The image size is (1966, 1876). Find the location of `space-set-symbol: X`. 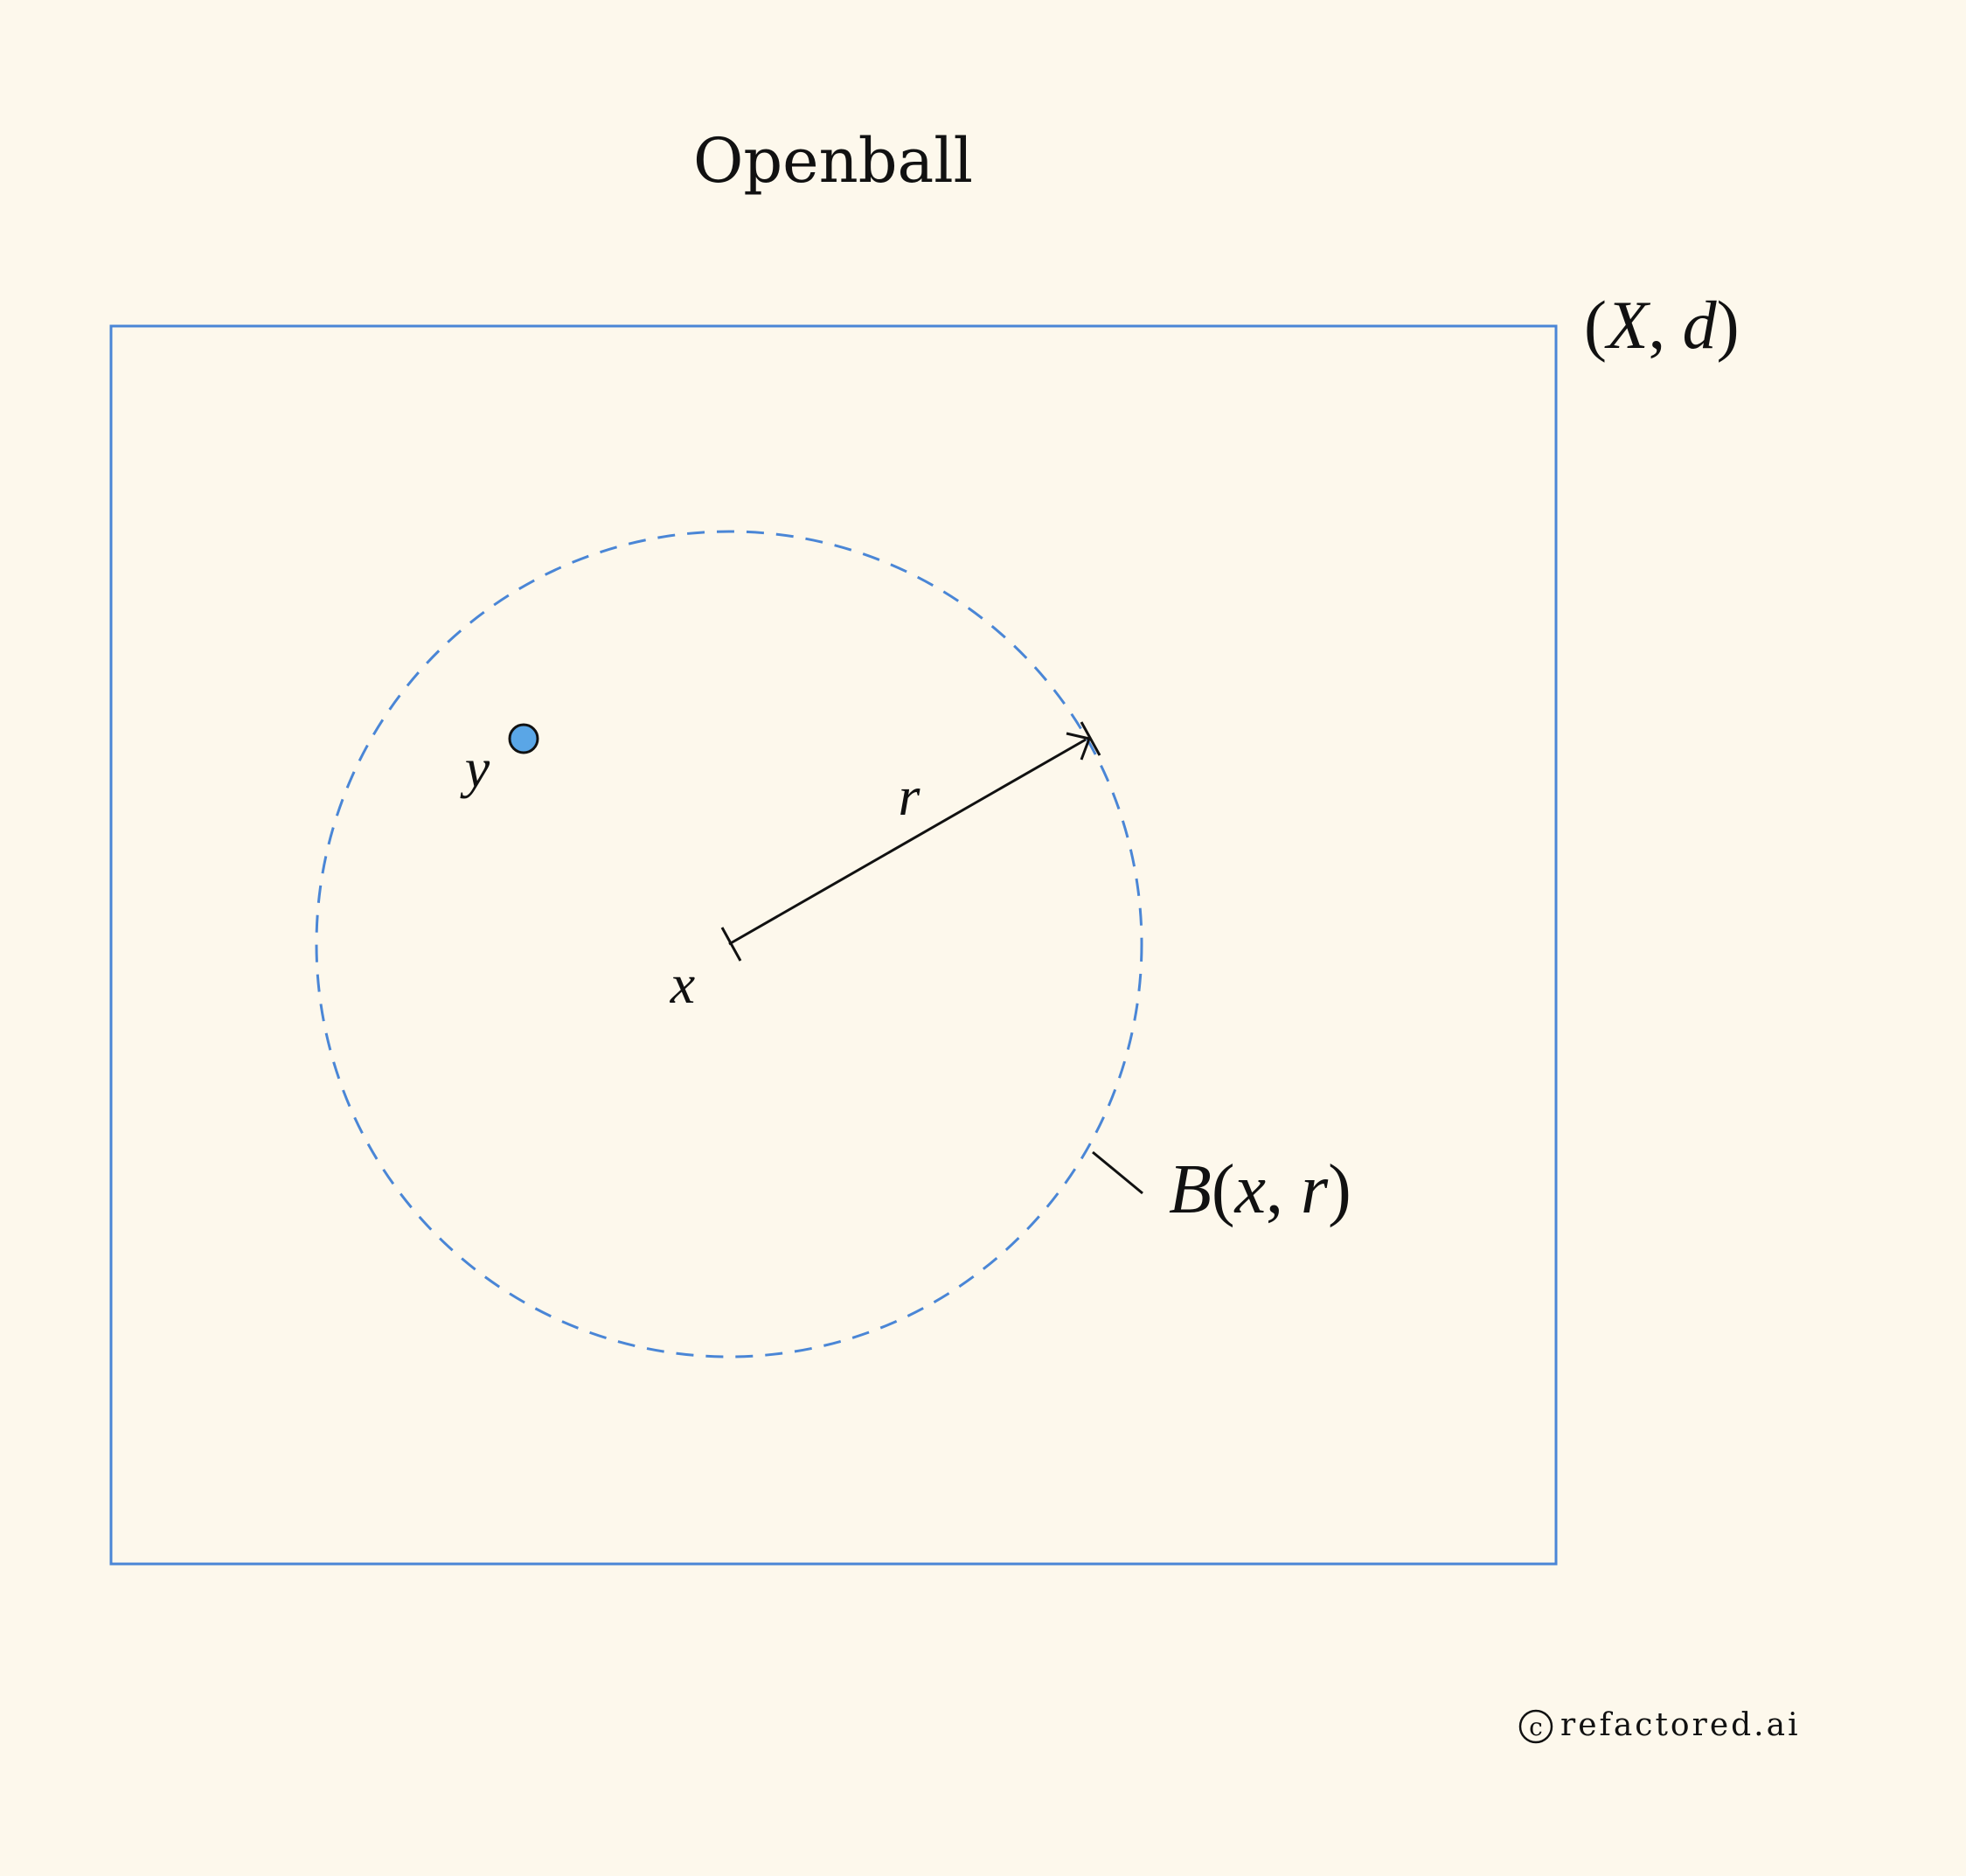

space-set-symbol: X is located at coordinates (1627, 325).